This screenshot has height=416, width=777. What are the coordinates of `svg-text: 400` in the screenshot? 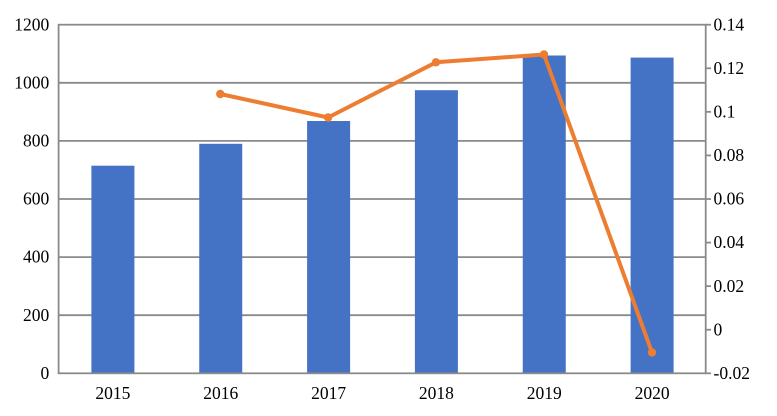 It's located at (36, 257).